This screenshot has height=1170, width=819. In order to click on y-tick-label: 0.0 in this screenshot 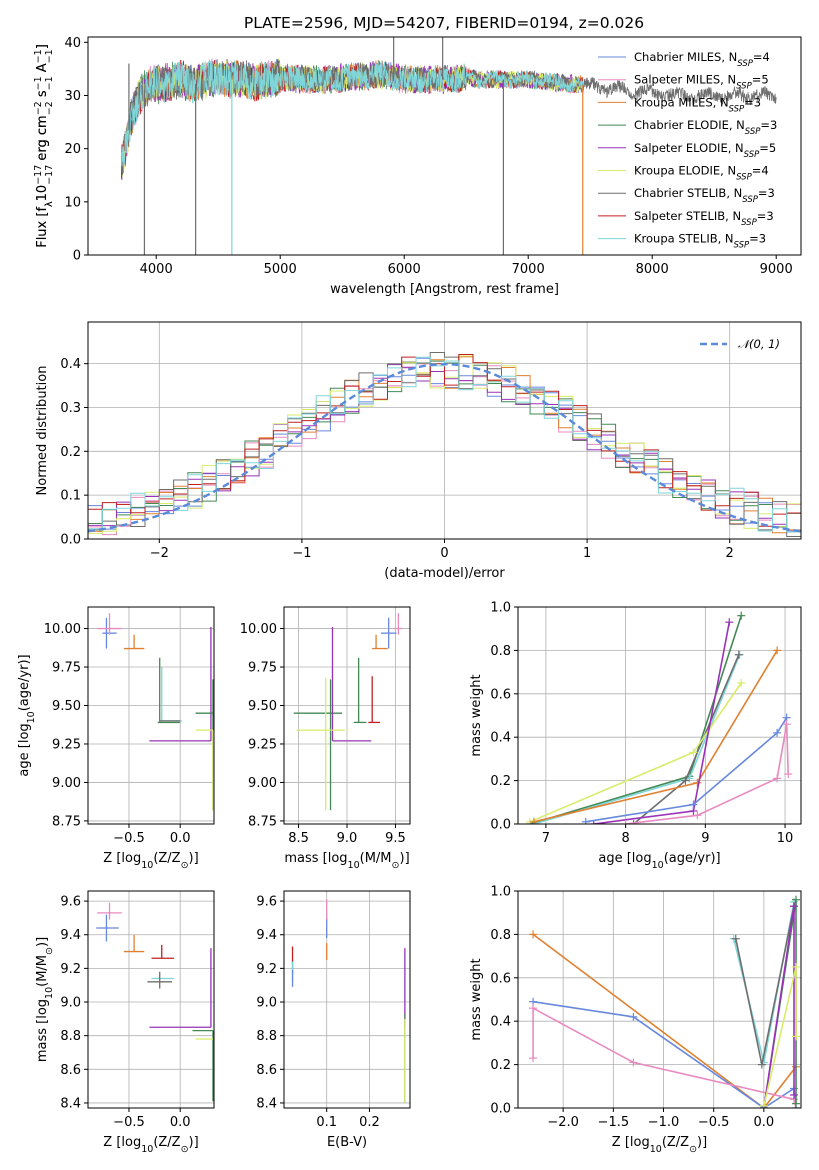, I will do `click(500, 825)`.